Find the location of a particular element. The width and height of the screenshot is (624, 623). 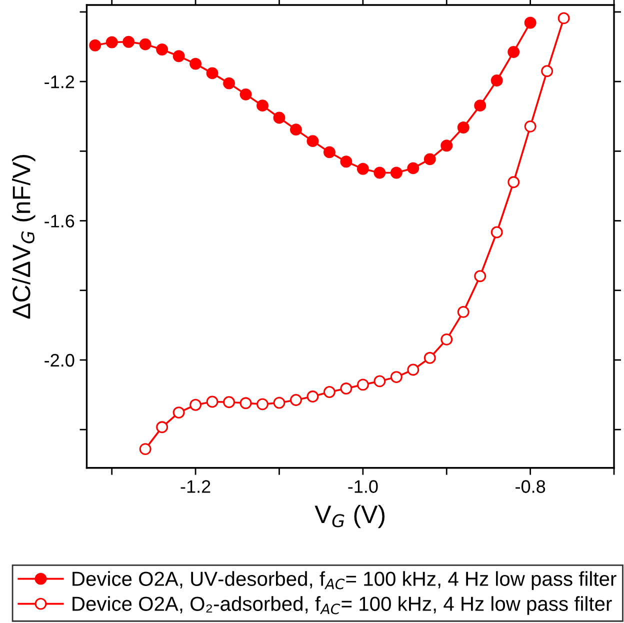

y-axis-title: ΔC/ΔV$_{G}$ (nF/V) is located at coordinates (24, 237).